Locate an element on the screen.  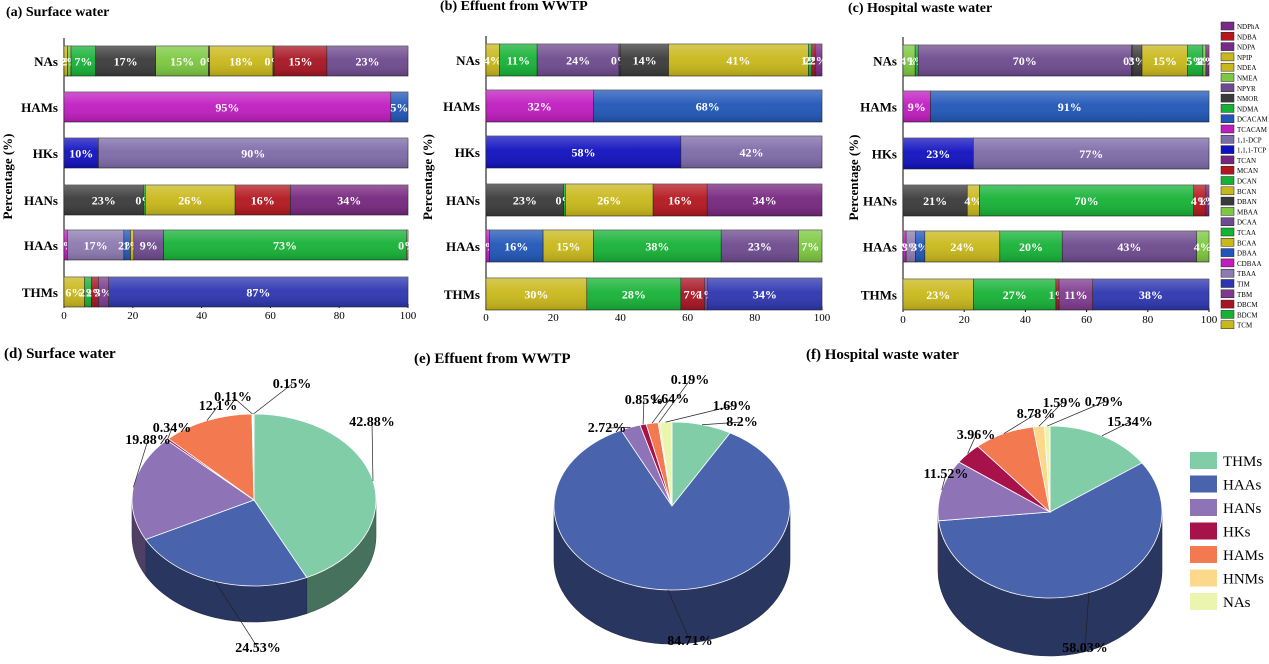
pie-data-label: 11.52% is located at coordinates (946, 474).